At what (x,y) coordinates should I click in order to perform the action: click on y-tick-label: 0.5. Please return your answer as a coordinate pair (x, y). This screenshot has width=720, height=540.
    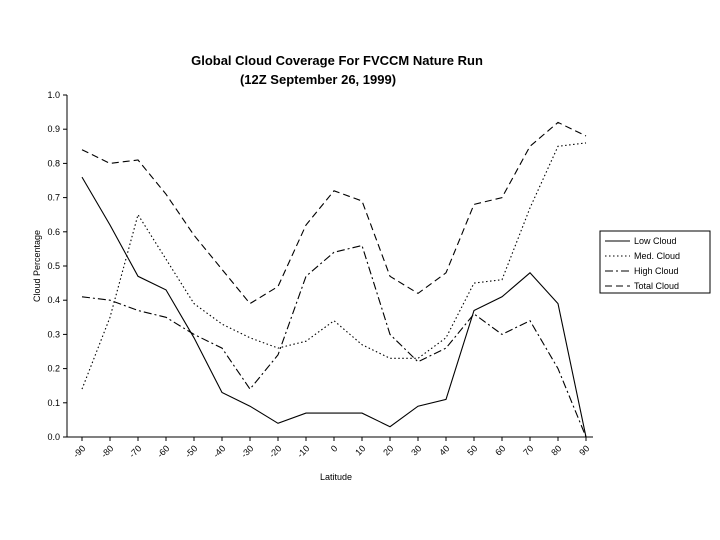
    Looking at the image, I should click on (53, 266).